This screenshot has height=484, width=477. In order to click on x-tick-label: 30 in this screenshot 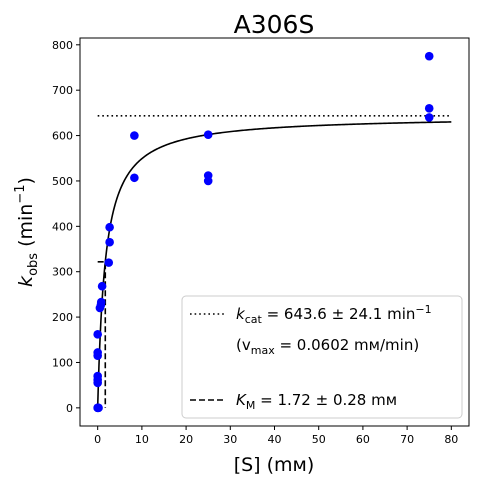, I will do `click(230, 439)`.